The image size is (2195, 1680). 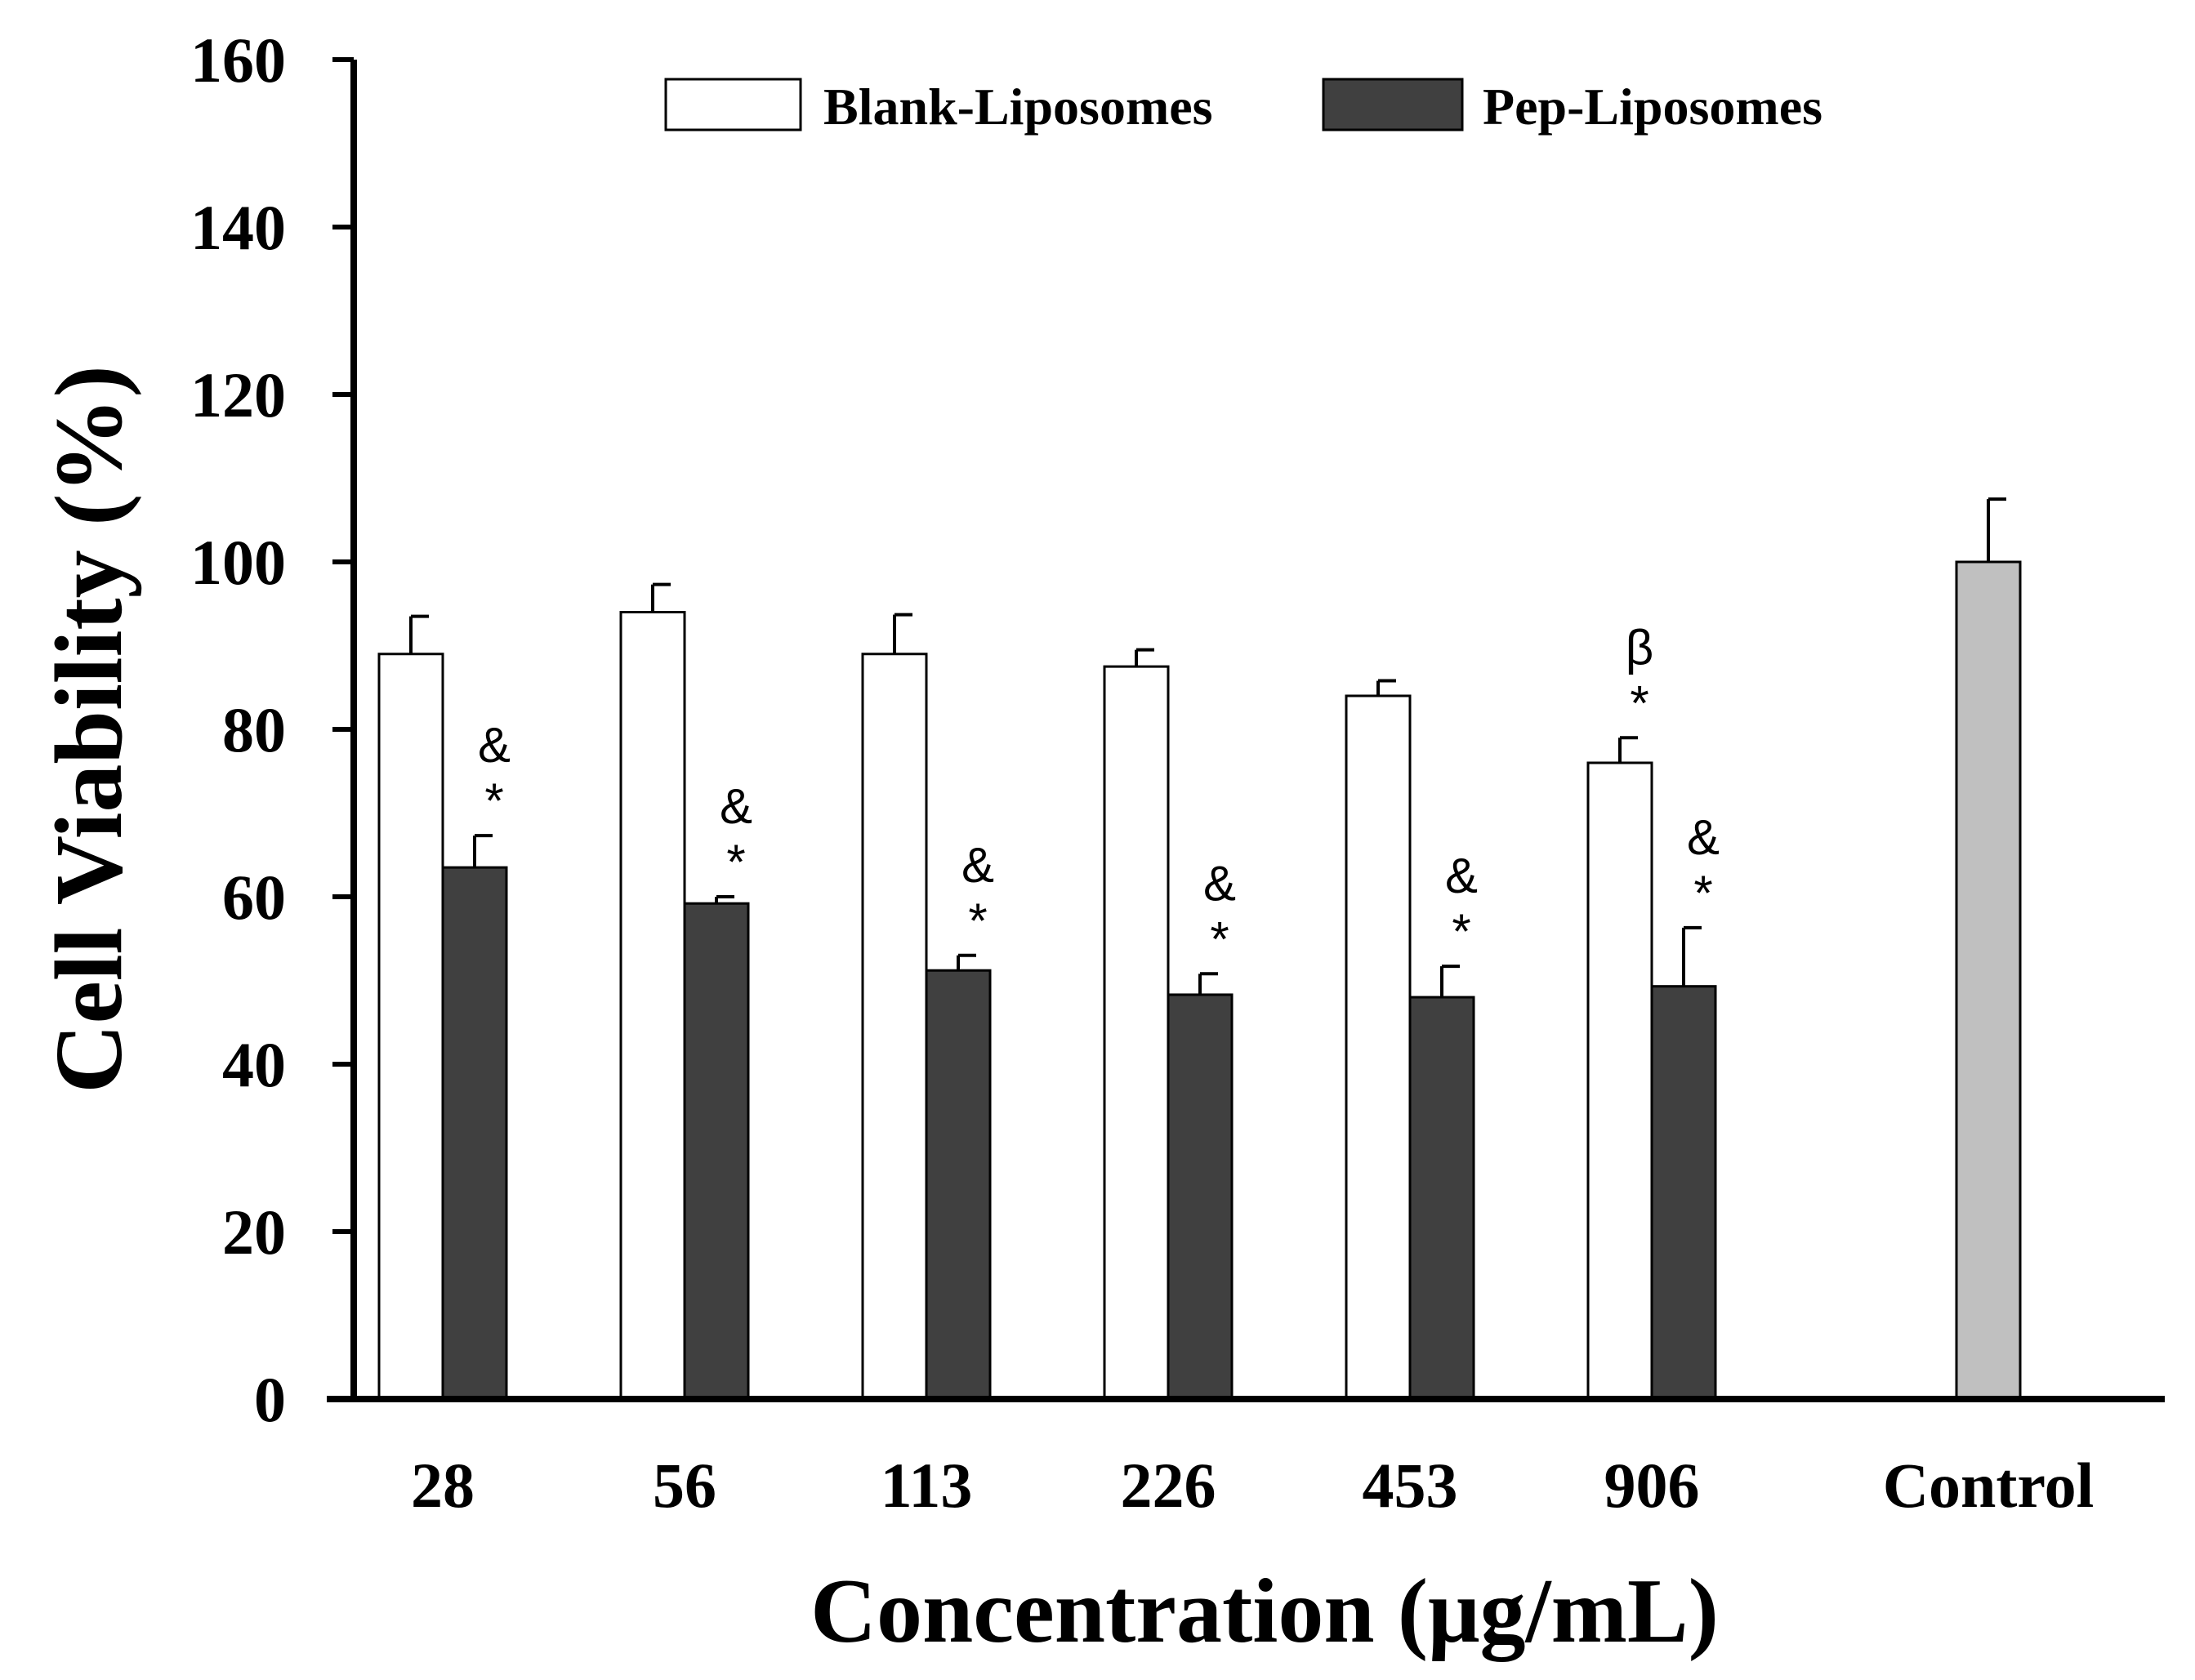 What do you see at coordinates (254, 897) in the screenshot?
I see `y-tick-label: 60` at bounding box center [254, 897].